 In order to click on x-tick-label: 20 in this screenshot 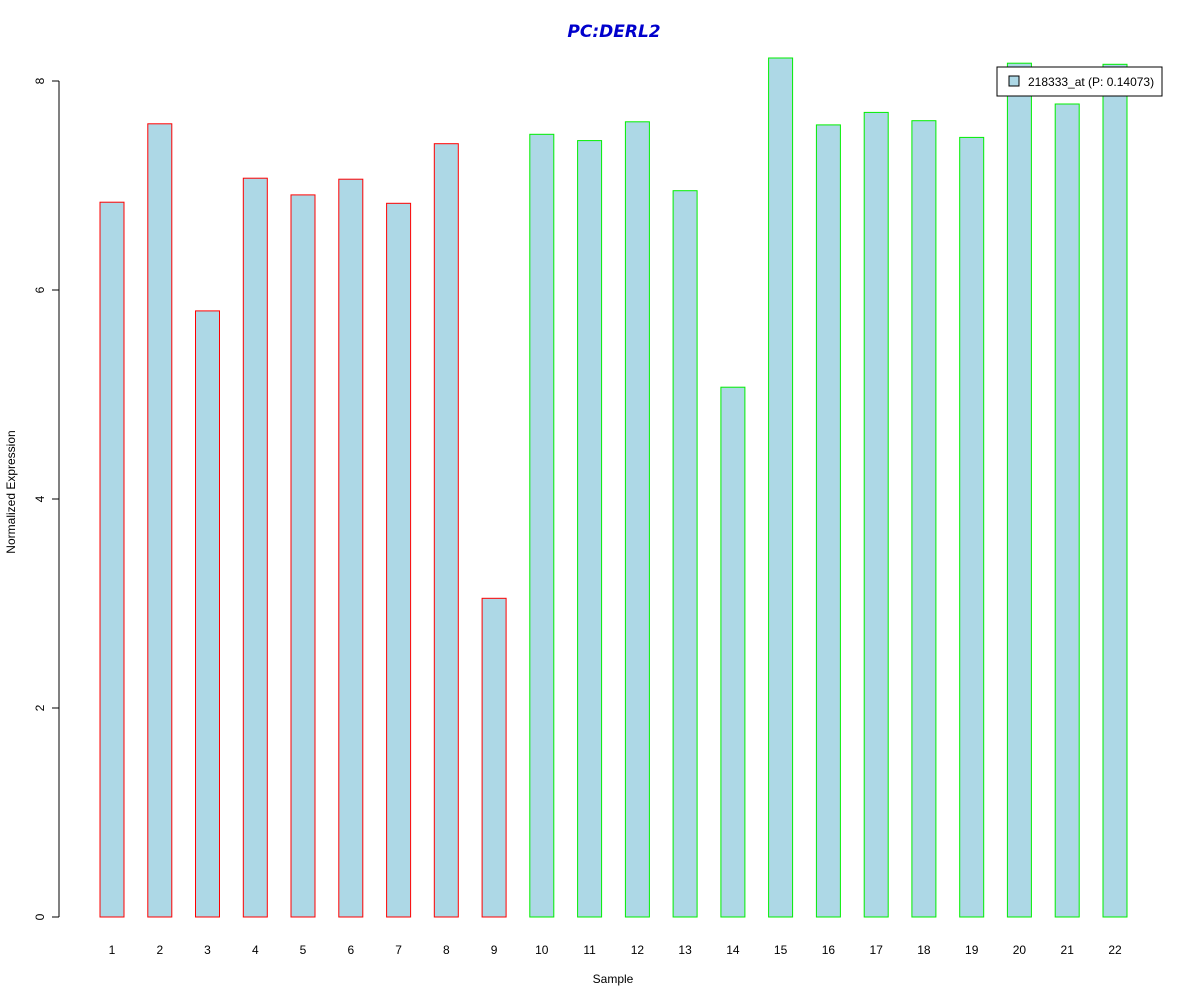, I will do `click(1020, 950)`.